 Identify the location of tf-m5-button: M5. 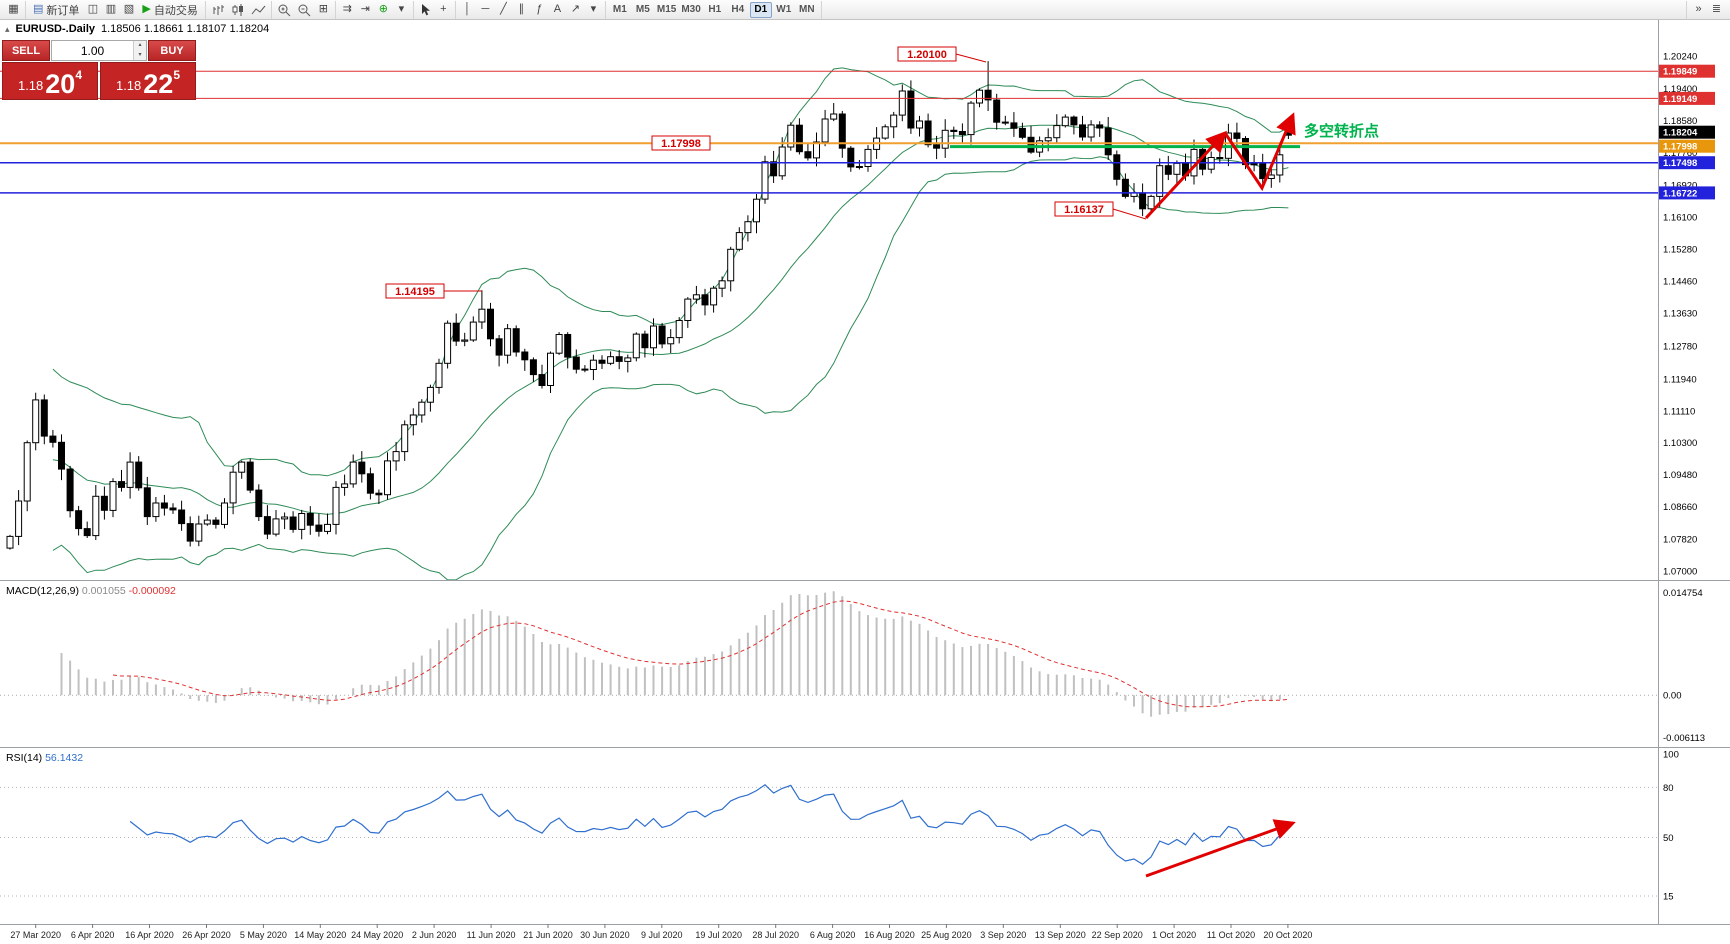
(642, 9).